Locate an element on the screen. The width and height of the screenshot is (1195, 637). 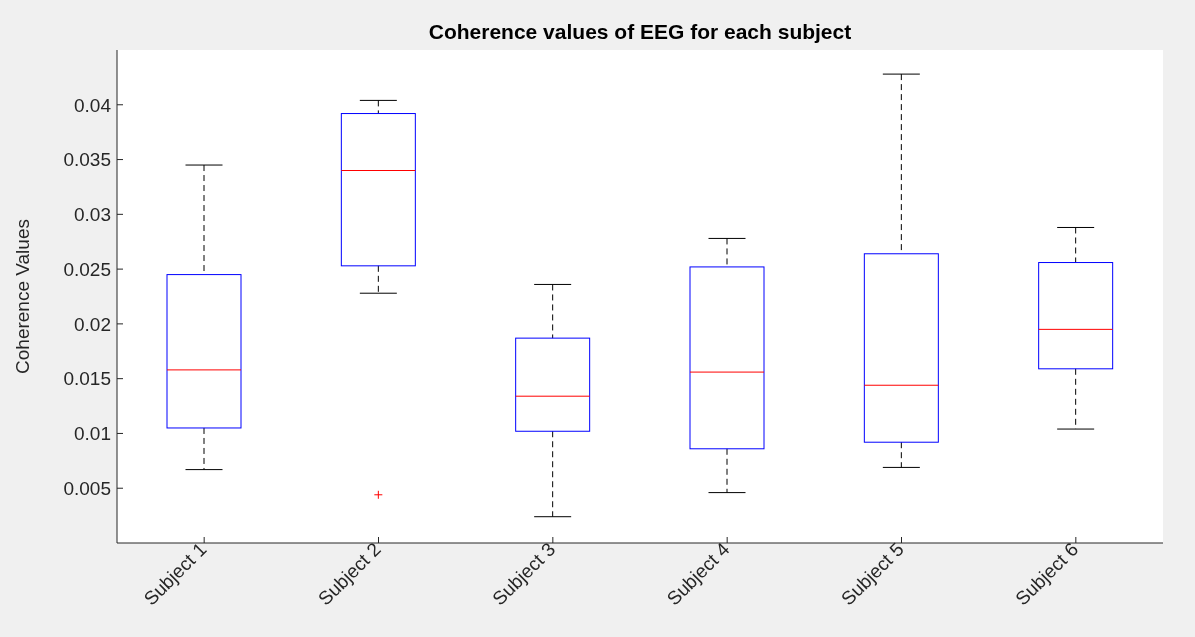
y-tick-label: 0.025 is located at coordinates (87, 269).